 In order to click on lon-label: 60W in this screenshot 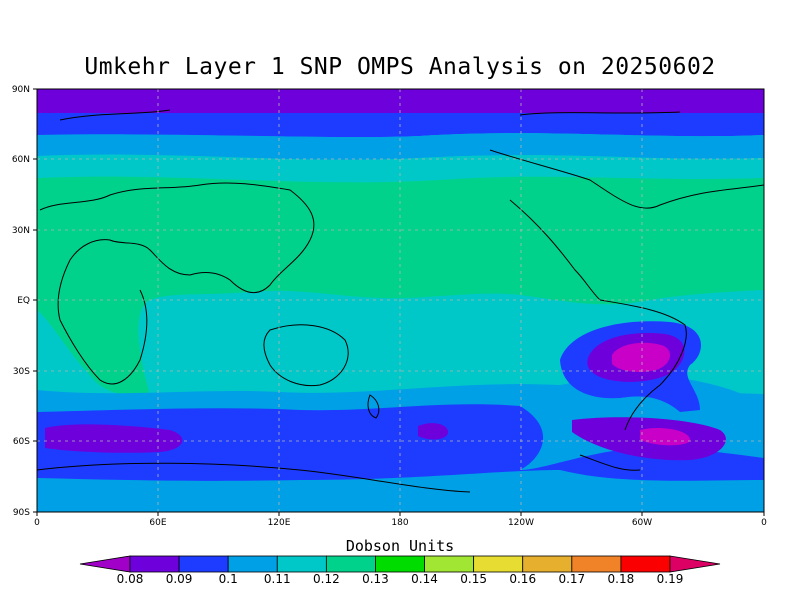, I will do `click(642, 523)`.